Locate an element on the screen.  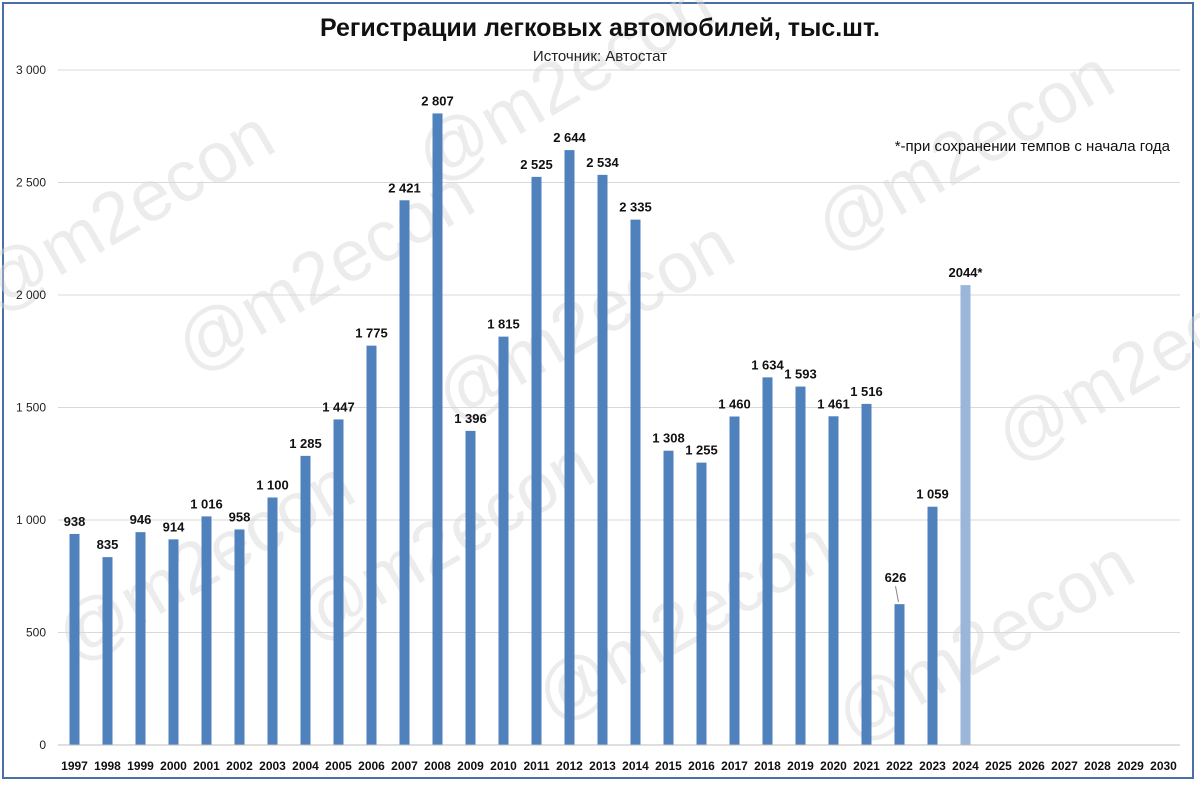
x-tick-label: 1999 is located at coordinates (140, 766).